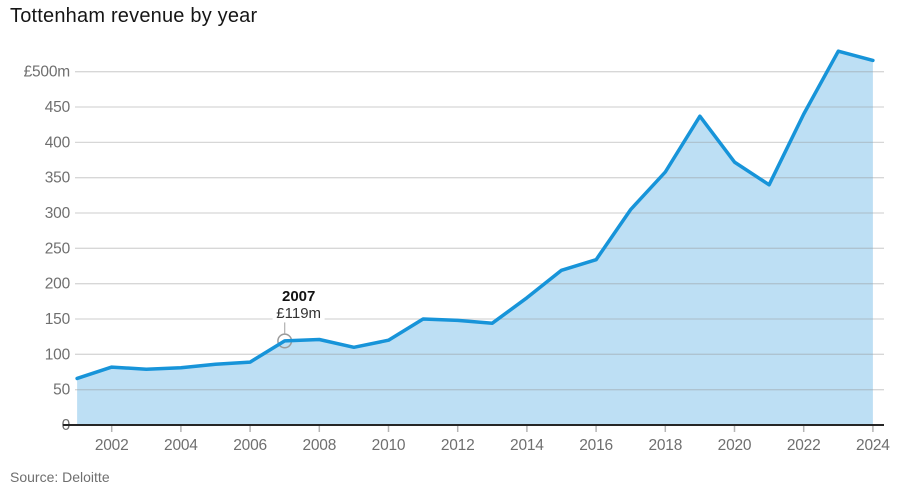  Describe the element at coordinates (134, 16) in the screenshot. I see `page-title: Tottenham revenue by year` at that location.